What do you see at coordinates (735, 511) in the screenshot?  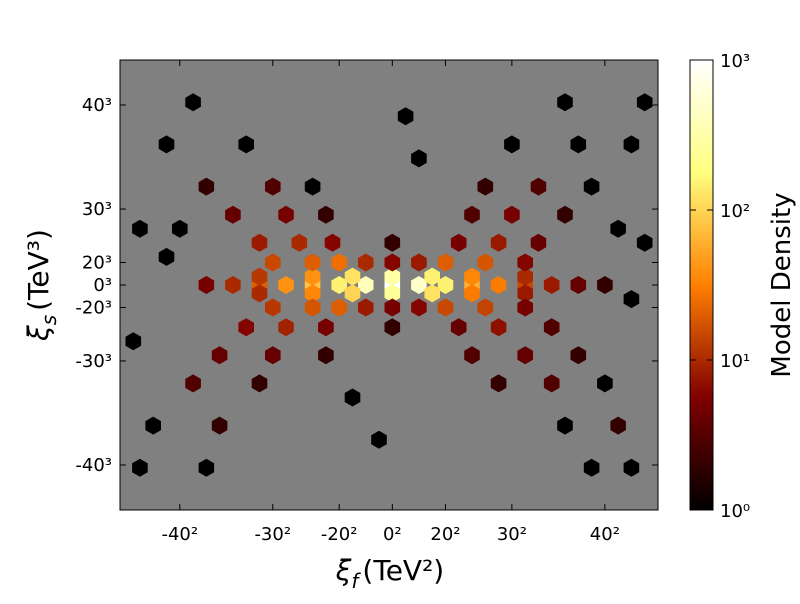 I see `colorbar-tick-label: 10⁰` at bounding box center [735, 511].